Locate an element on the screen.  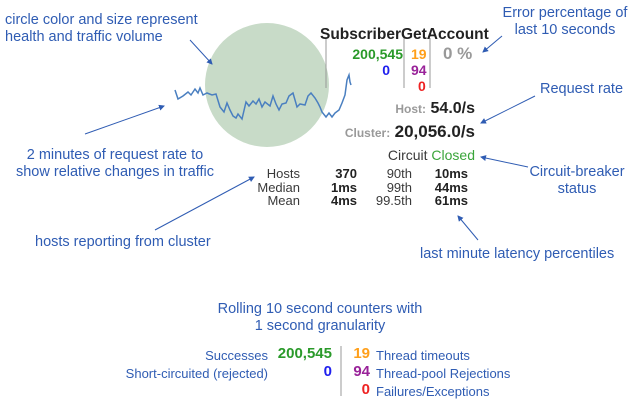
stat-value: 1ms is located at coordinates (343, 187).